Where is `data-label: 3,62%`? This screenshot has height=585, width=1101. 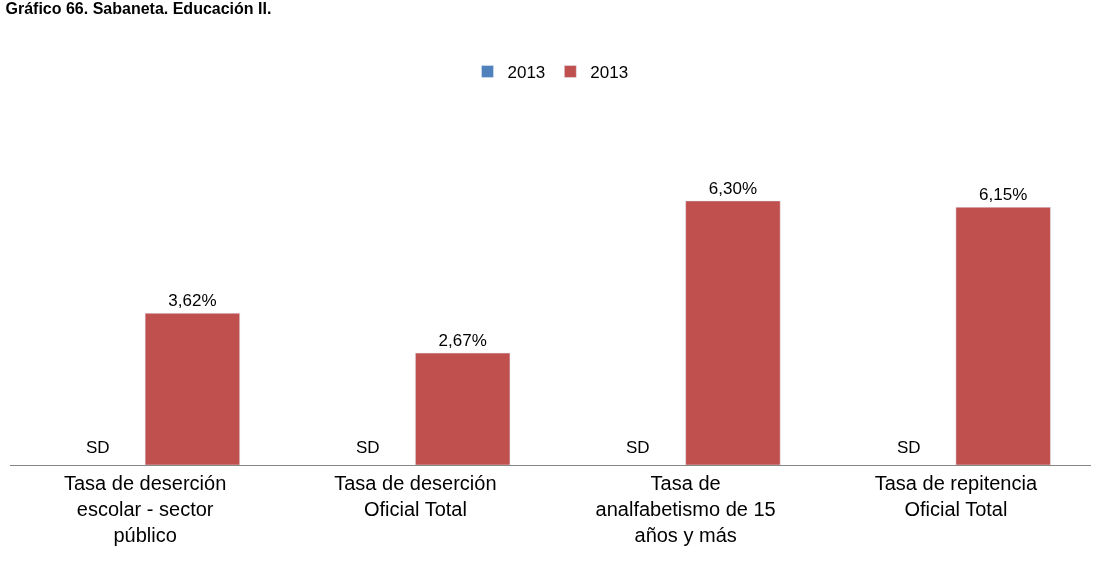 data-label: 3,62% is located at coordinates (192, 301).